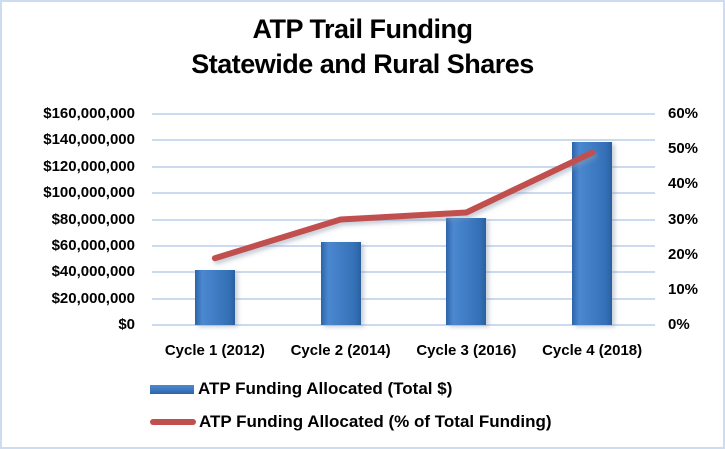 The width and height of the screenshot is (725, 449). I want to click on y-axis-right-label: 20%, so click(683, 254).